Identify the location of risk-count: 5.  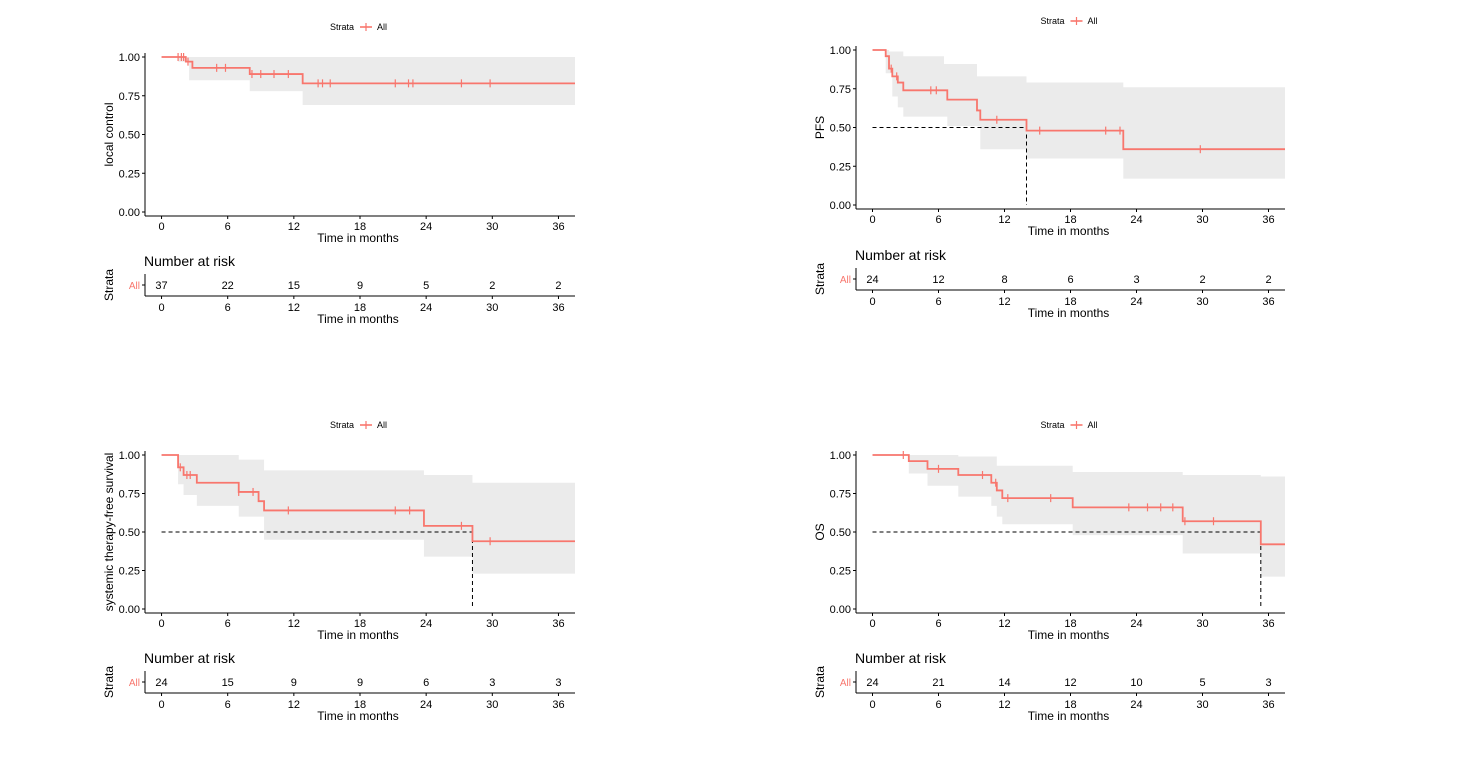
(426, 286).